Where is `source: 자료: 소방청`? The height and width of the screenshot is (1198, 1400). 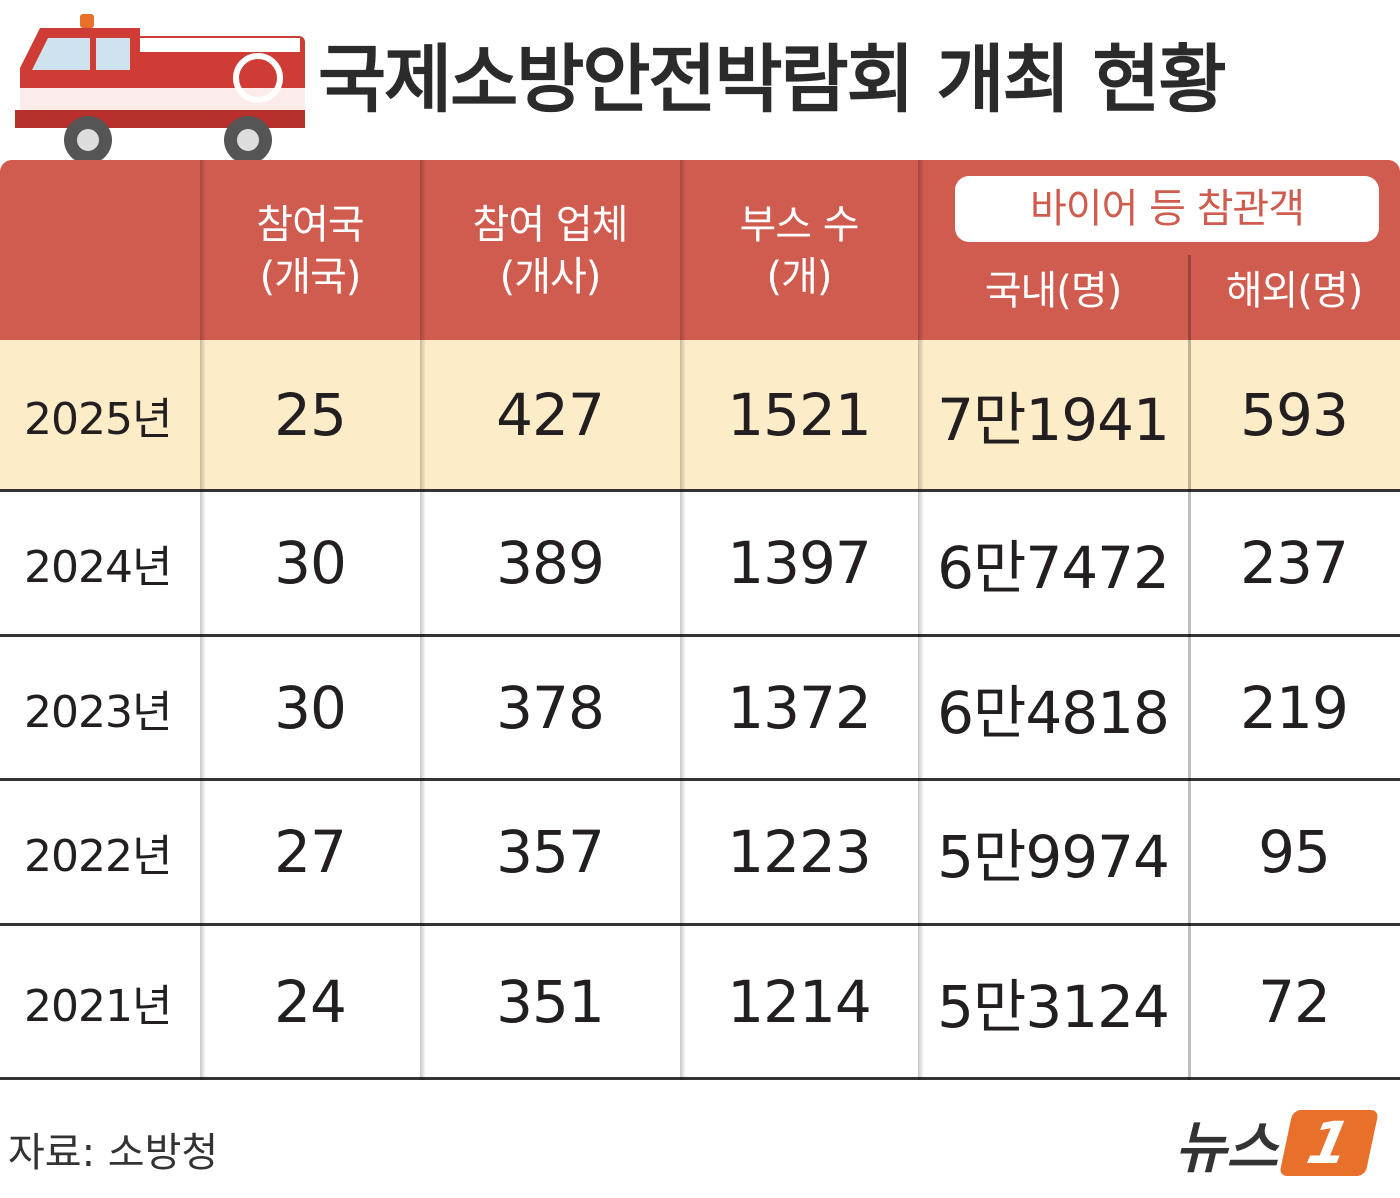
source: 자료: 소방청 is located at coordinates (113, 1153).